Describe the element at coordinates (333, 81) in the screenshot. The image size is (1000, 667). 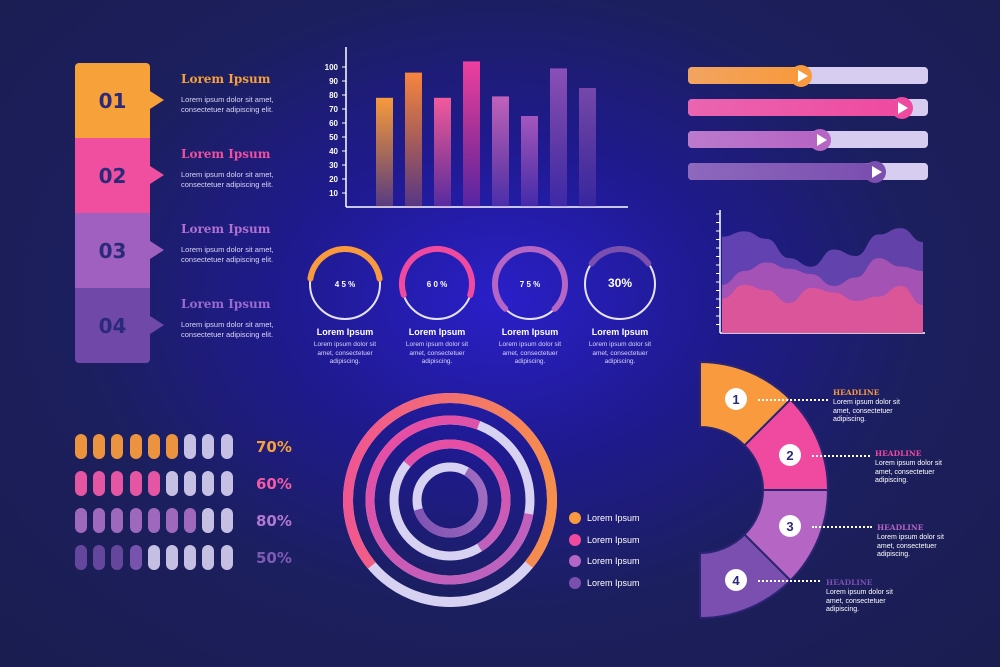
I see `y-tick-label: 90` at that location.